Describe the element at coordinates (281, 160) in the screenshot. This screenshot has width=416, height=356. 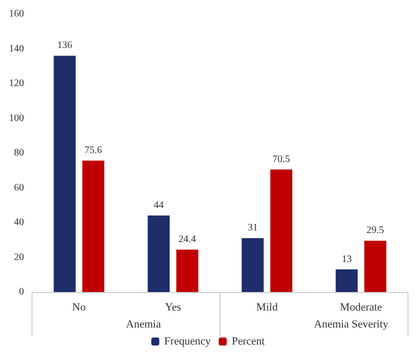
I see `data-label: 70.5` at that location.